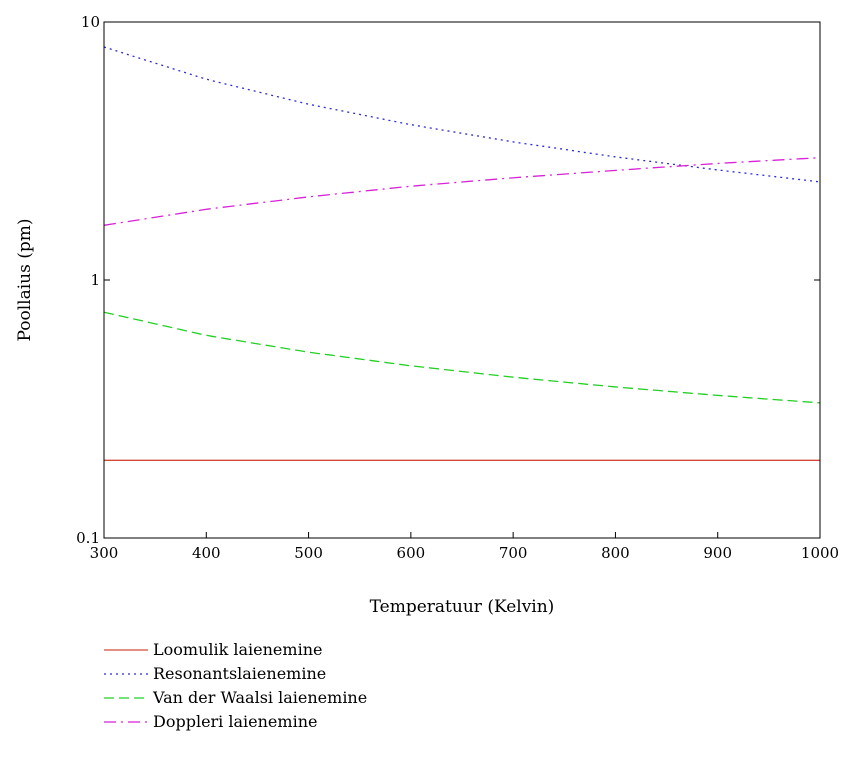 This screenshot has width=847, height=760. What do you see at coordinates (820, 553) in the screenshot?
I see `x-tick-label: 1000` at bounding box center [820, 553].